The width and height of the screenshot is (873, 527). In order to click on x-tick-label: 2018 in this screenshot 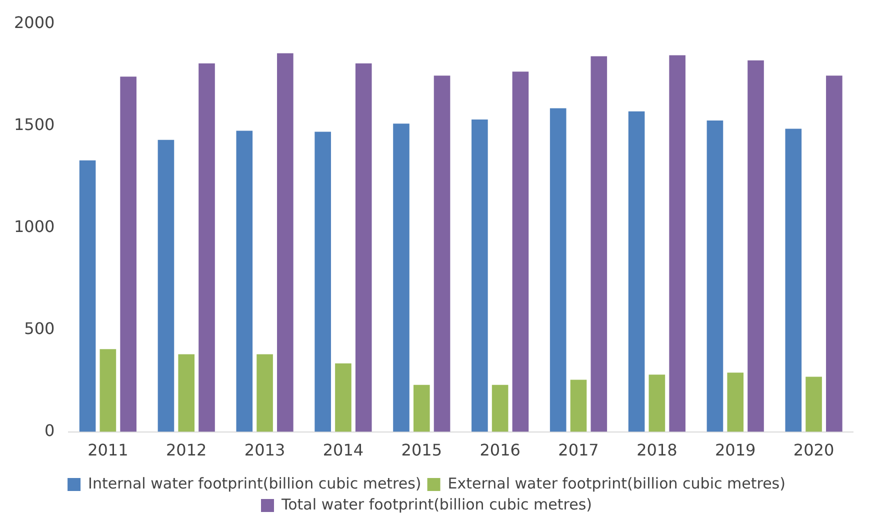, I will do `click(657, 450)`.